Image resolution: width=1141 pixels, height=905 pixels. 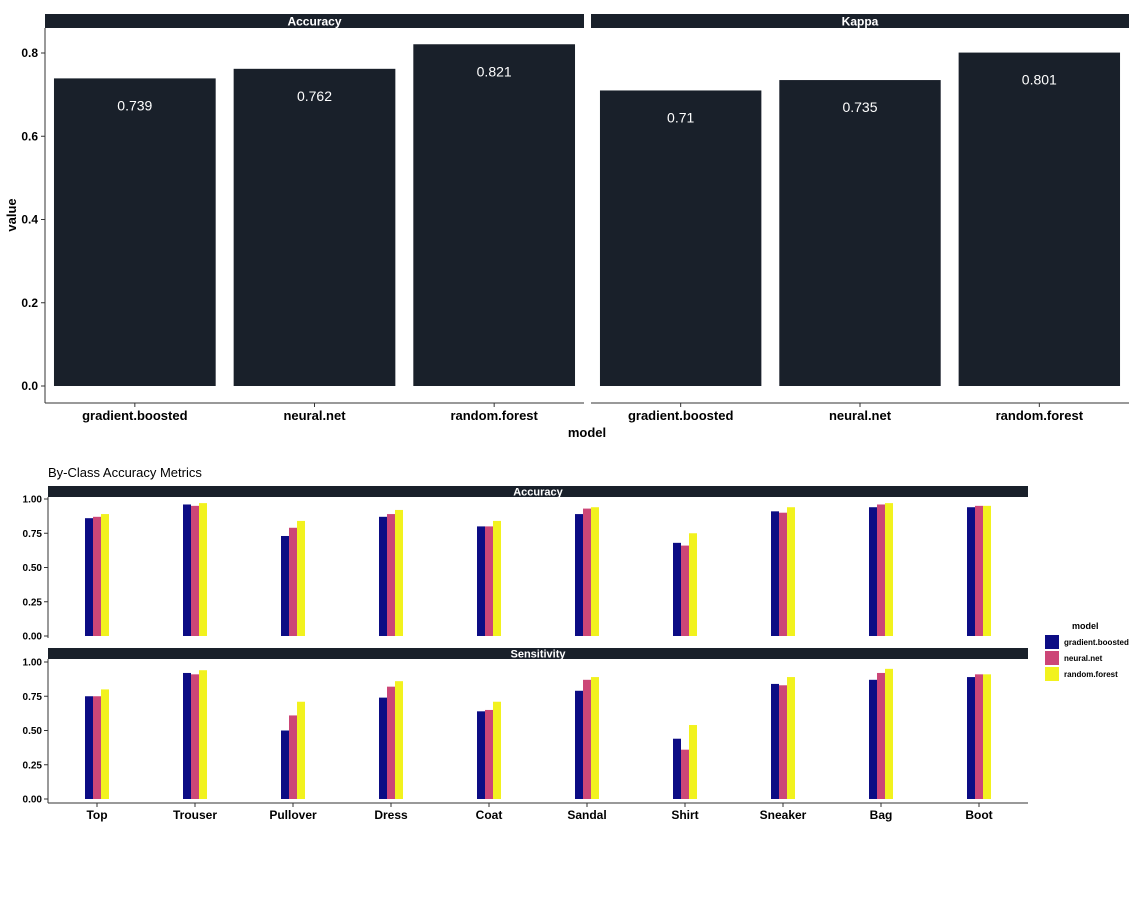 I want to click on bar-sensitivity-trouser-gradient.boosted, so click(x=187, y=735).